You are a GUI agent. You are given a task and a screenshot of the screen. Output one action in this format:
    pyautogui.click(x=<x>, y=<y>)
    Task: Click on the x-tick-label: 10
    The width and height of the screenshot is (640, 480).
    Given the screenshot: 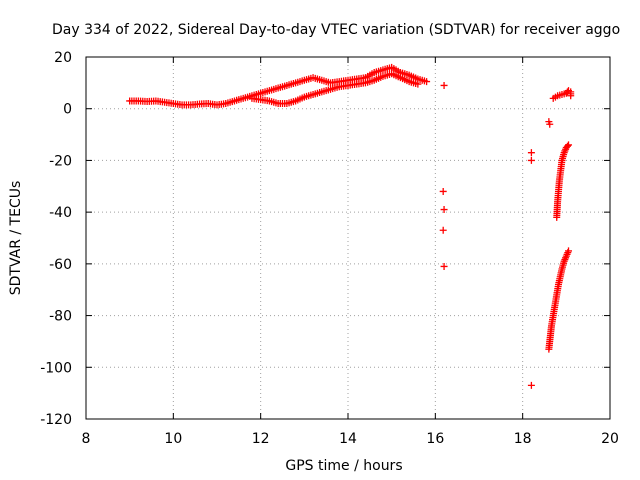 What is the action you would take?
    pyautogui.click(x=173, y=439)
    